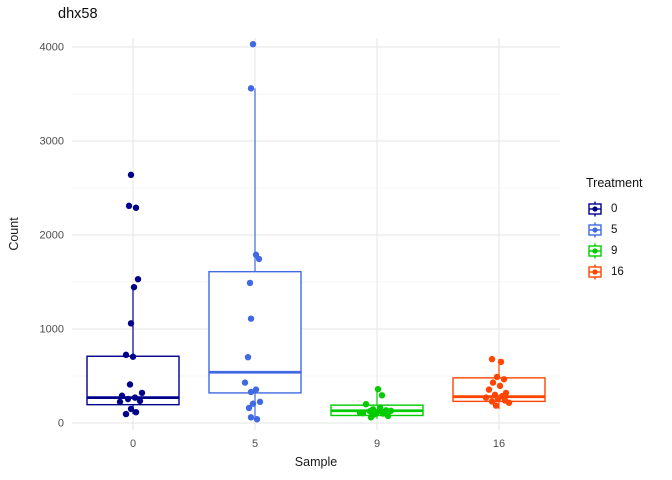 The image size is (672, 480). I want to click on svg-text: 3000, so click(52, 142).